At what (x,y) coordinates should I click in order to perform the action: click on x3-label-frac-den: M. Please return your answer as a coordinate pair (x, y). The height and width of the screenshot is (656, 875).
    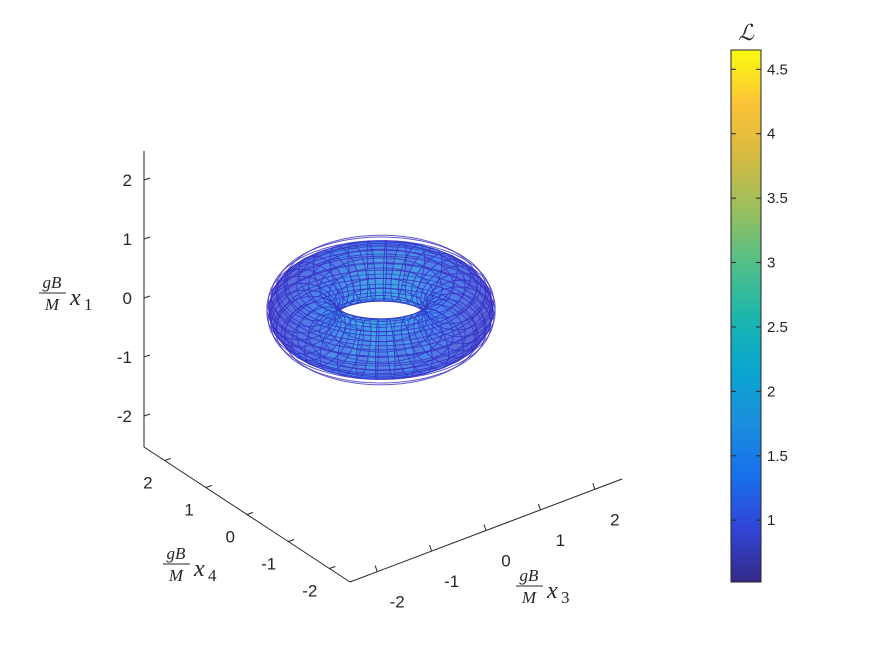
    Looking at the image, I should click on (529, 597).